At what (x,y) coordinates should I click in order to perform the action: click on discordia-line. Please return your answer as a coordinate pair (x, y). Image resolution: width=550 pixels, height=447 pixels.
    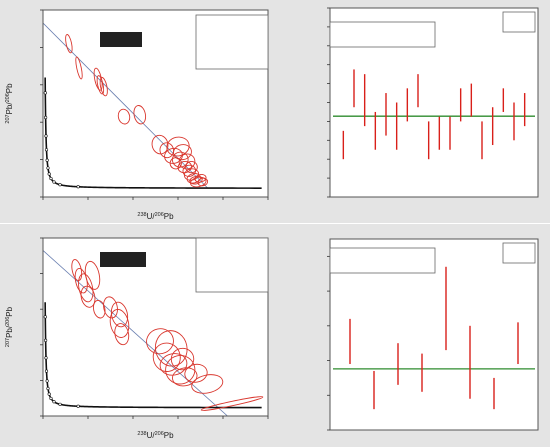
    Looking at the image, I should click on (135, 333).